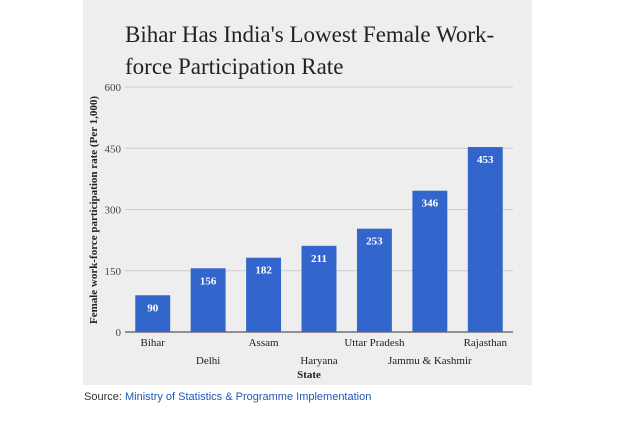 Image resolution: width=619 pixels, height=429 pixels. I want to click on chart-title-line-2: force Participation Rate, so click(234, 66).